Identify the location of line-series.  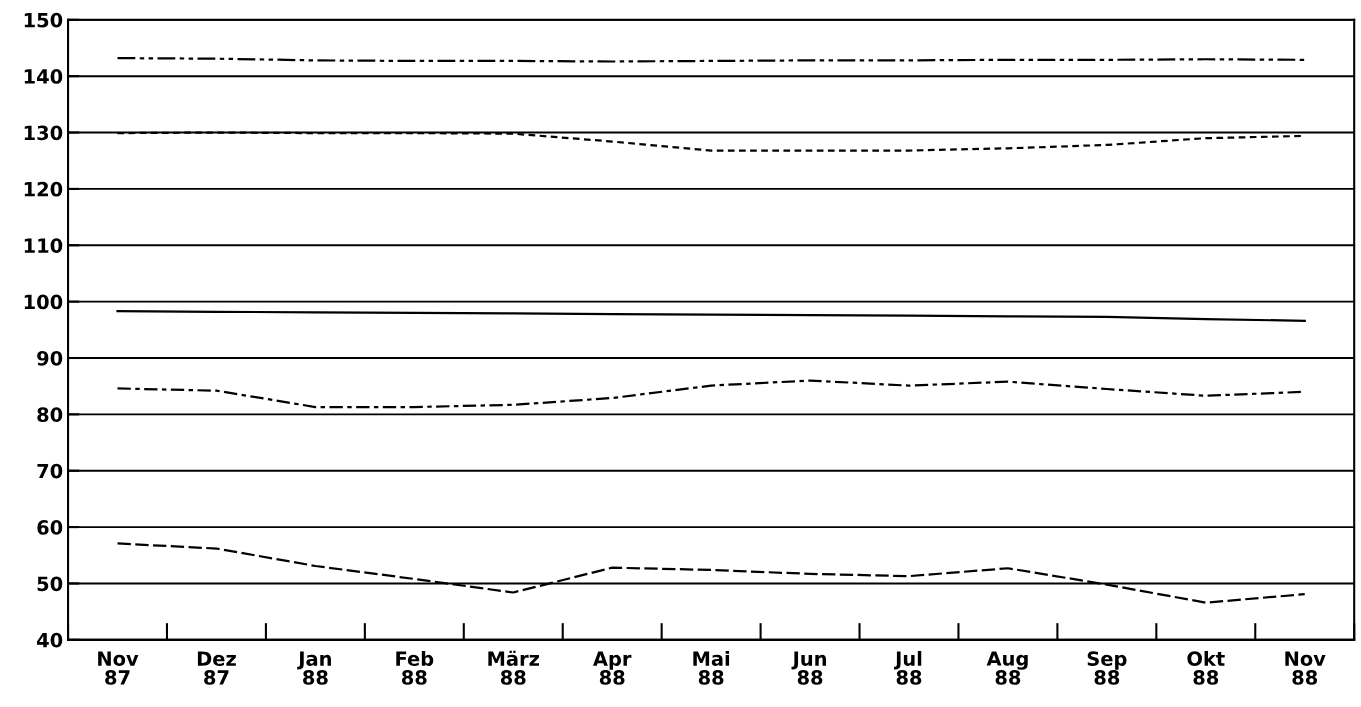
(711, 316).